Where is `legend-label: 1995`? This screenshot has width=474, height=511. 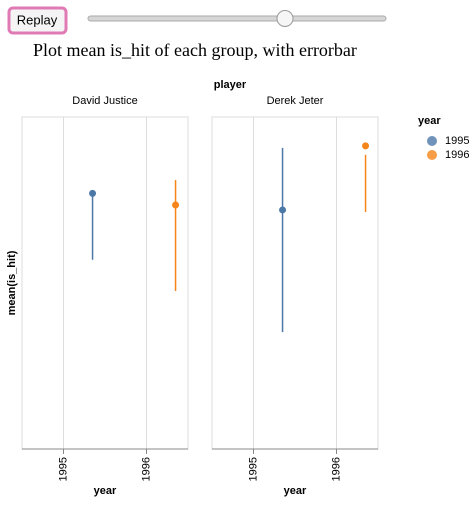 legend-label: 1995 is located at coordinates (457, 141).